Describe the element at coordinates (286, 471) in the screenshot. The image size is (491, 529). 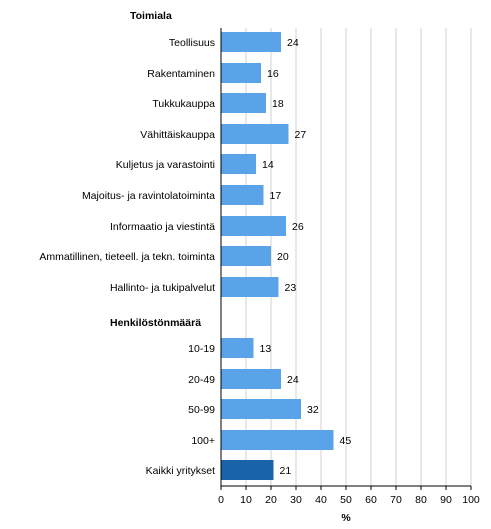
I see `total-value-label-0: 21` at that location.